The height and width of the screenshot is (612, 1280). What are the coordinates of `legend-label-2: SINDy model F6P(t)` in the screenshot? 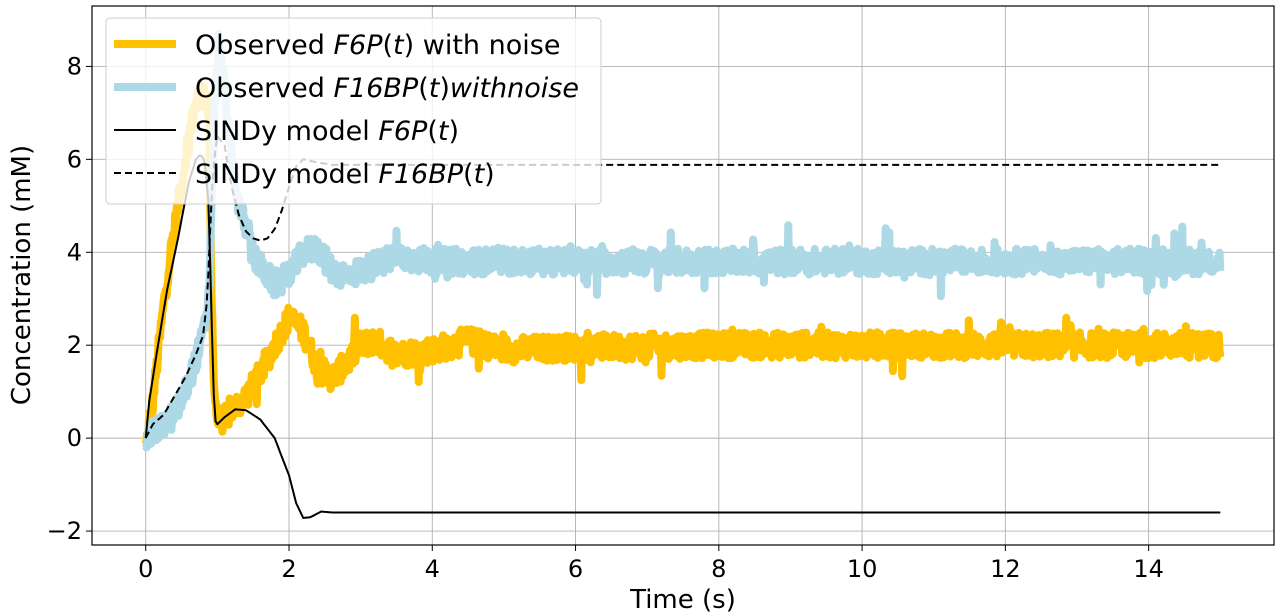 It's located at (327, 131).